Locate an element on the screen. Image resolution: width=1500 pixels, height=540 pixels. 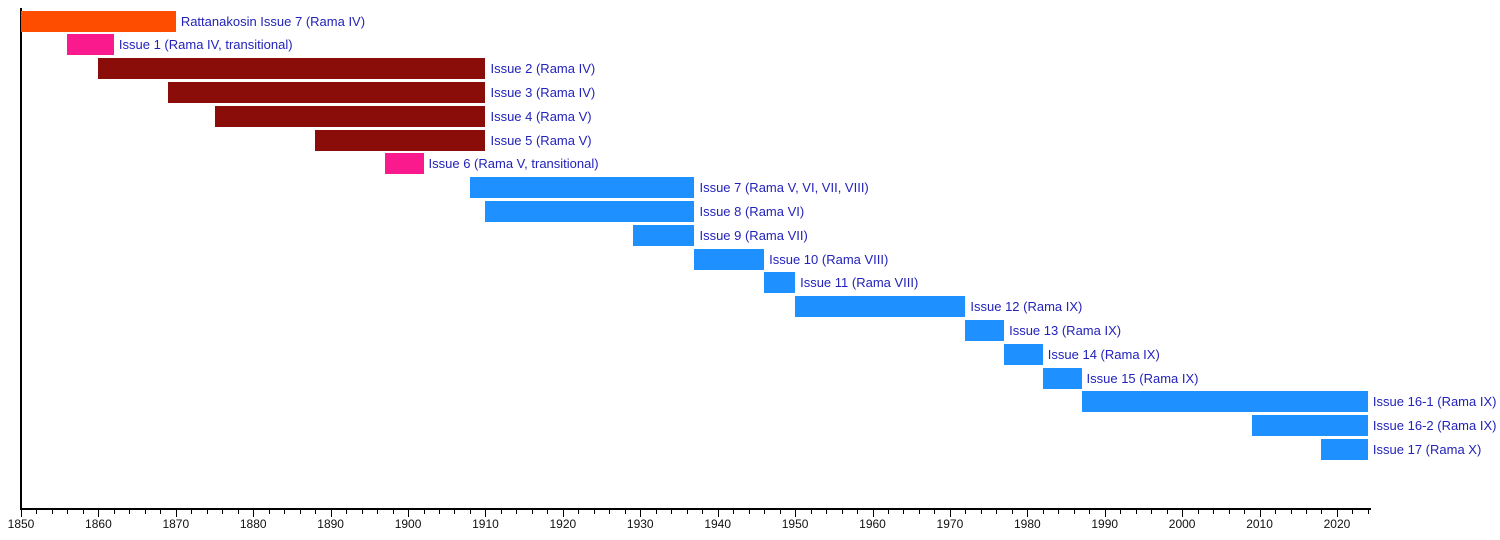
x-axis-tick-label: 1850 is located at coordinates (21, 524).